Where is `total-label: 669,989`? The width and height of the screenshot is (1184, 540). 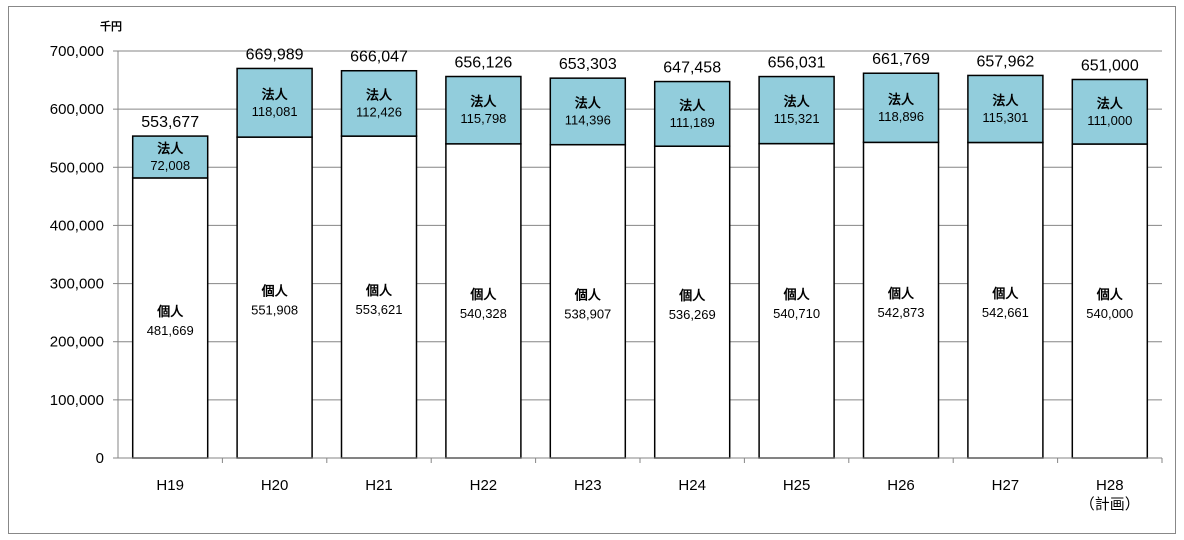
total-label: 669,989 is located at coordinates (275, 54).